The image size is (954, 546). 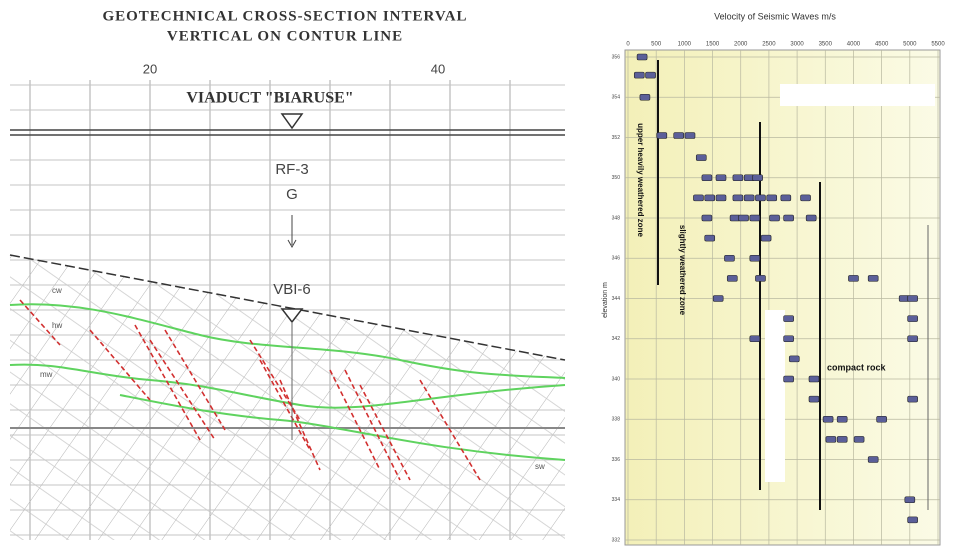 I want to click on borehole-label: RF-3, so click(x=291, y=169).